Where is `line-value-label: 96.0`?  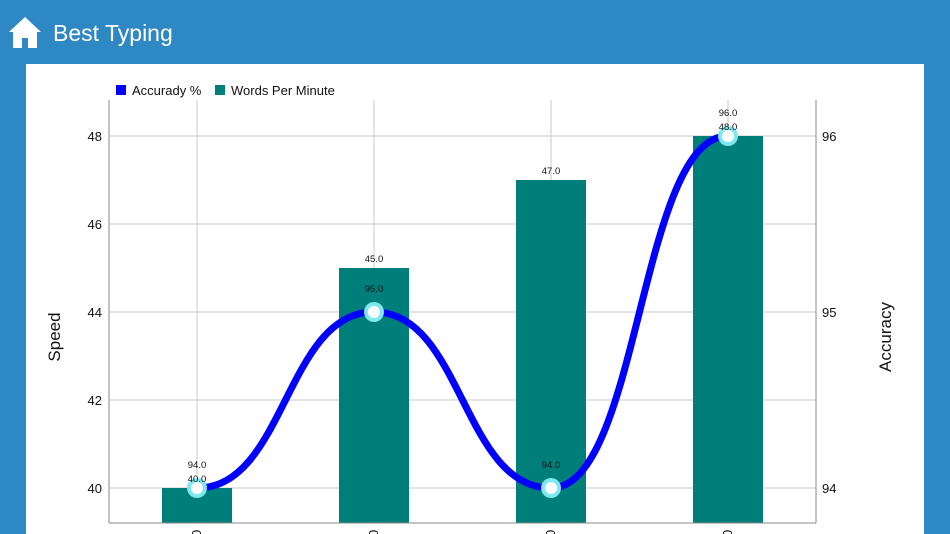
line-value-label: 96.0 is located at coordinates (728, 113).